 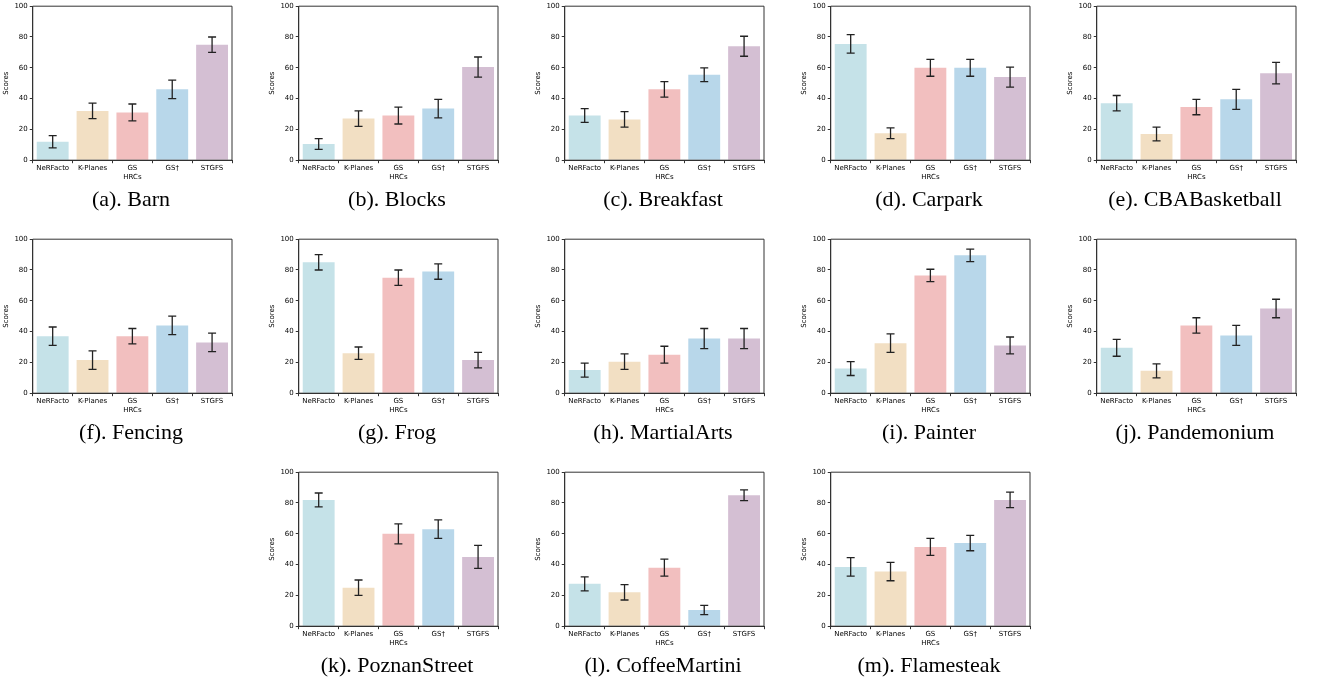 What do you see at coordinates (929, 432) in the screenshot?
I see `text: (i). Painter` at bounding box center [929, 432].